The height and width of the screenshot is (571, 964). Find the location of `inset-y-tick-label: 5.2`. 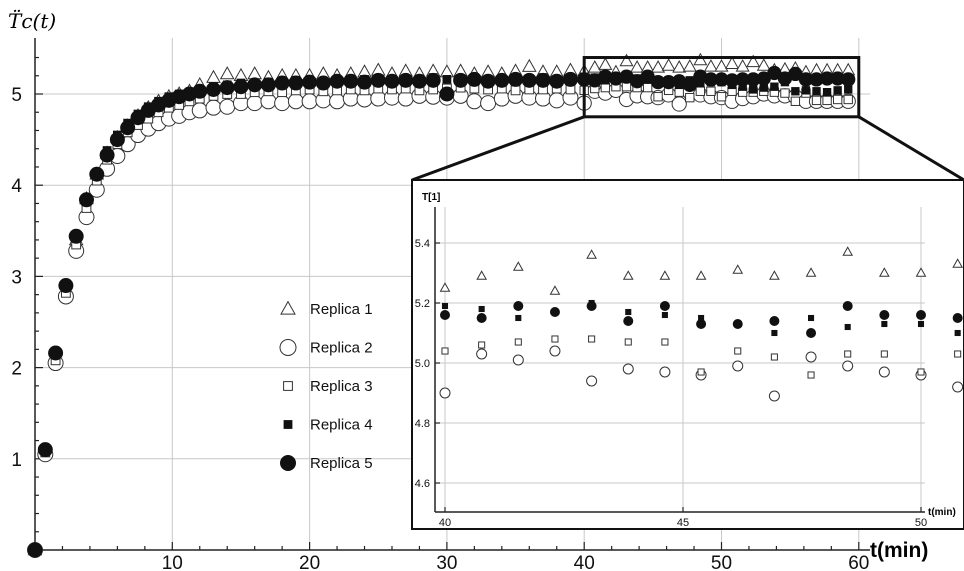

inset-y-tick-label: 5.2 is located at coordinates (422, 304).